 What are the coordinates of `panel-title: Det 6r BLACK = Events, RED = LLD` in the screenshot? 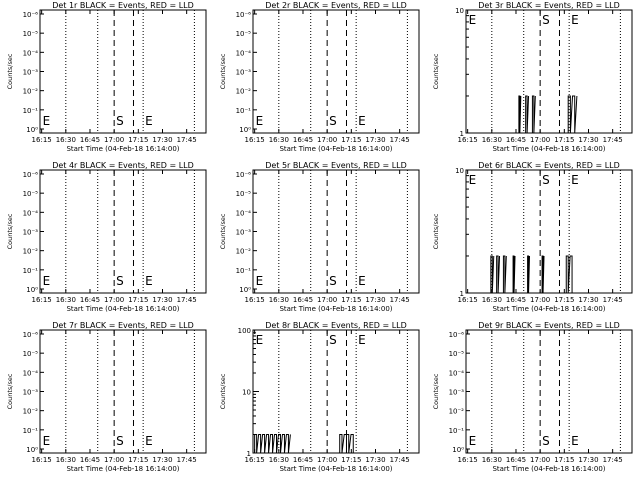 It's located at (549, 165).